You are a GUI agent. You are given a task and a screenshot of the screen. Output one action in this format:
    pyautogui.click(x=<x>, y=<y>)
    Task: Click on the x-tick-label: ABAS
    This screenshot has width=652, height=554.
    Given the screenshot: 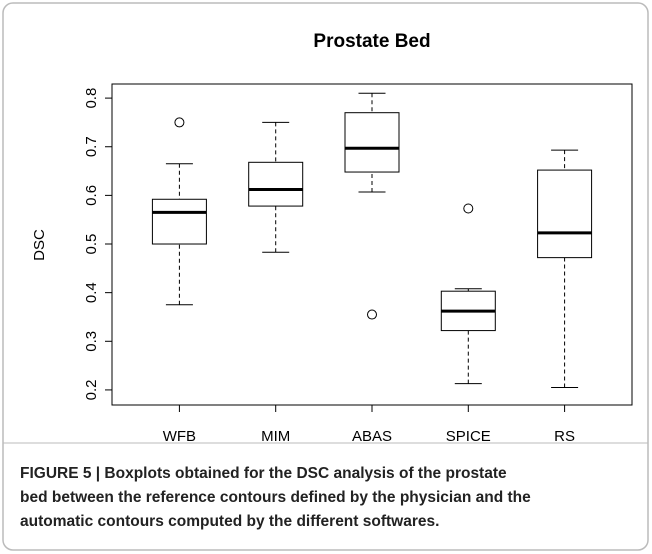 What is the action you would take?
    pyautogui.click(x=372, y=436)
    